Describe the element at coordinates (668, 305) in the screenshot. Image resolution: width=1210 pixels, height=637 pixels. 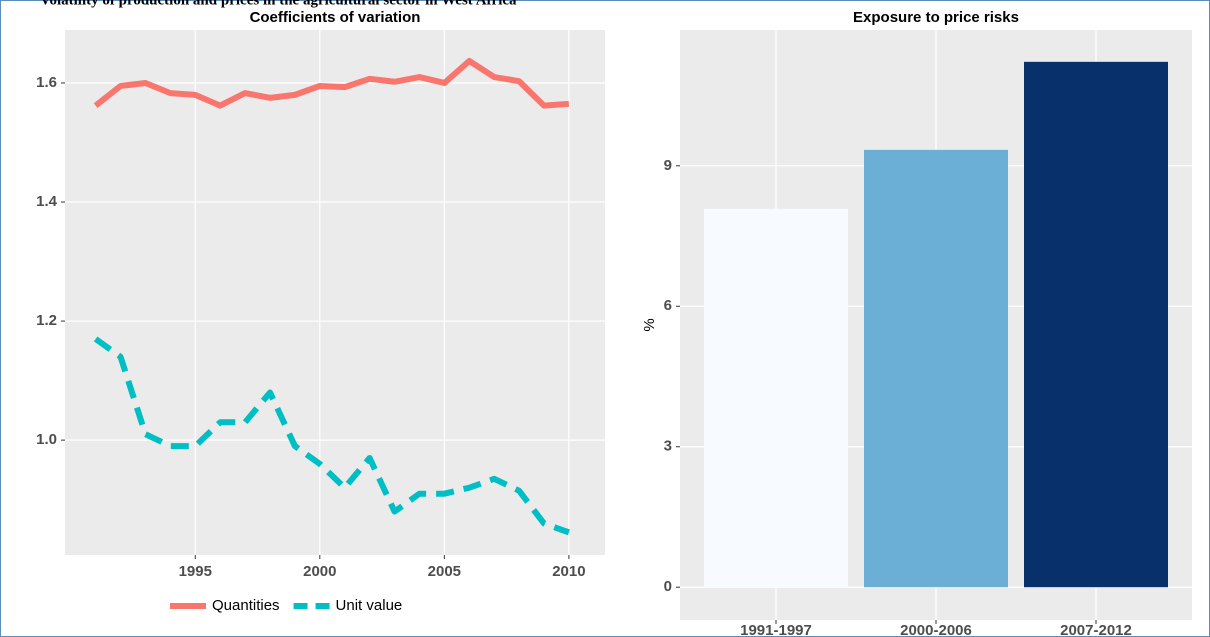
I see `y-tick-label: 6` at that location.